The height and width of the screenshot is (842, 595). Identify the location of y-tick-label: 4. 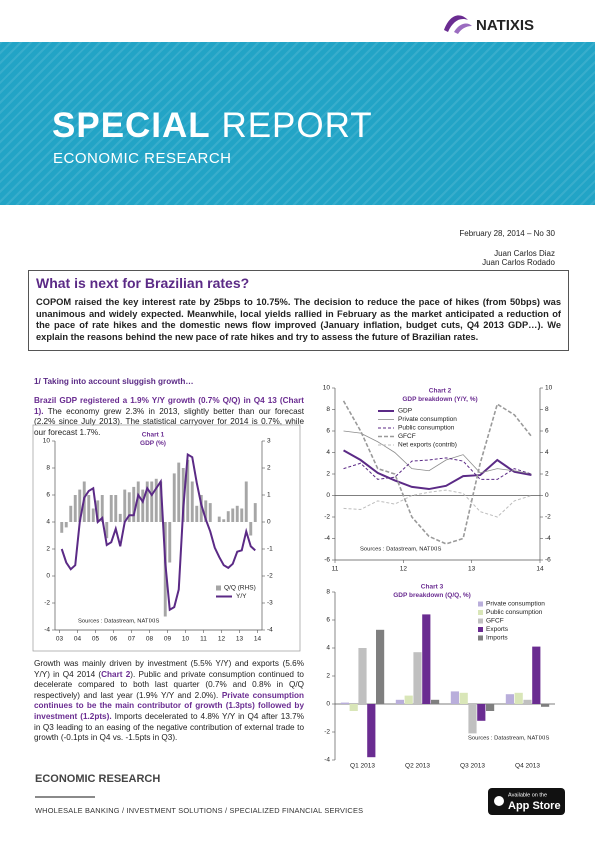
(328, 452).